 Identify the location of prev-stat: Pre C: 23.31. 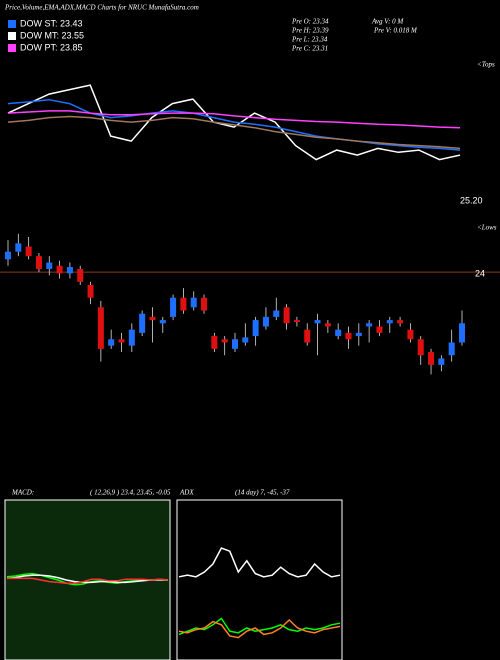
(309, 49).